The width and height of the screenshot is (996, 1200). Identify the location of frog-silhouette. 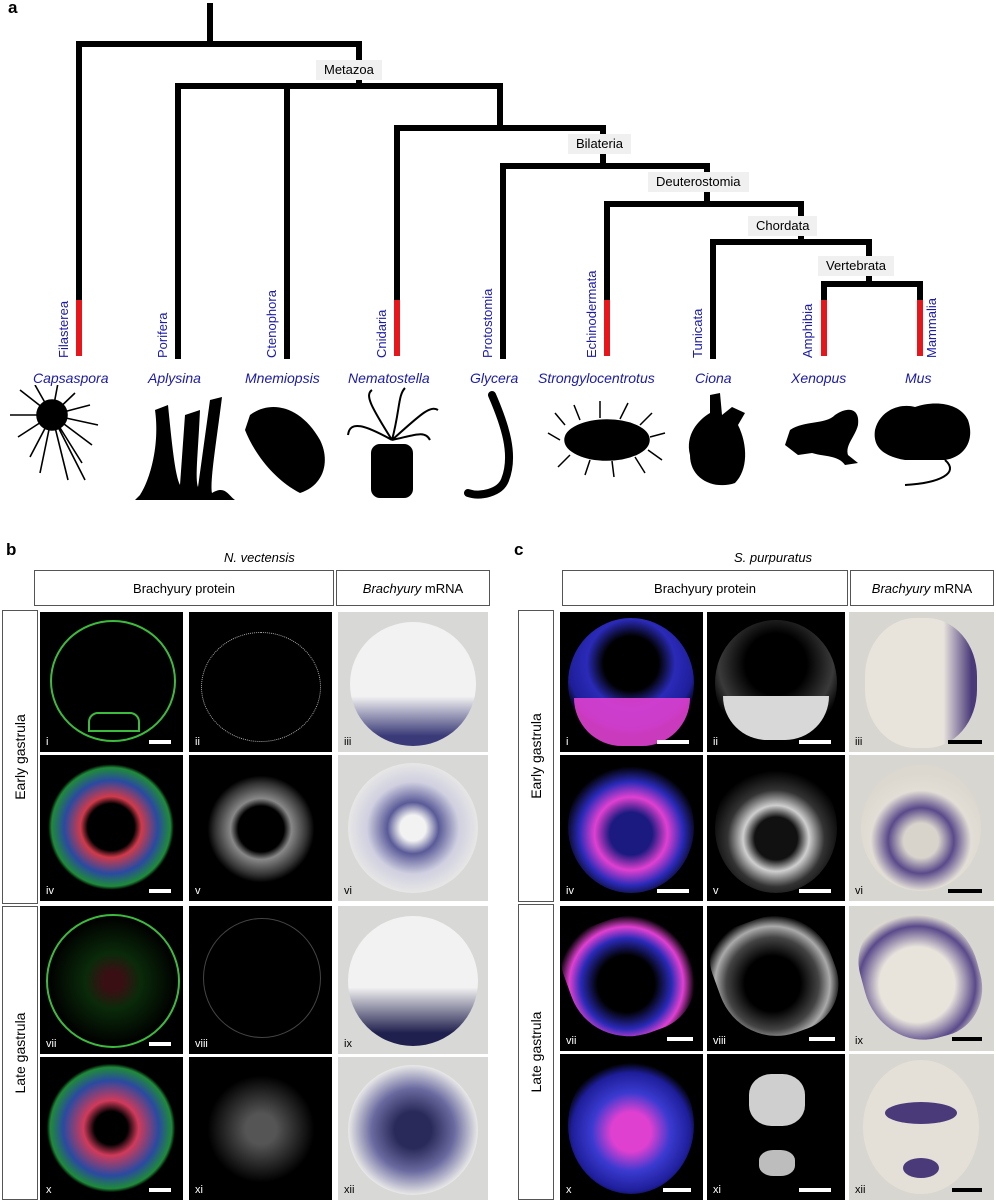
(822, 437).